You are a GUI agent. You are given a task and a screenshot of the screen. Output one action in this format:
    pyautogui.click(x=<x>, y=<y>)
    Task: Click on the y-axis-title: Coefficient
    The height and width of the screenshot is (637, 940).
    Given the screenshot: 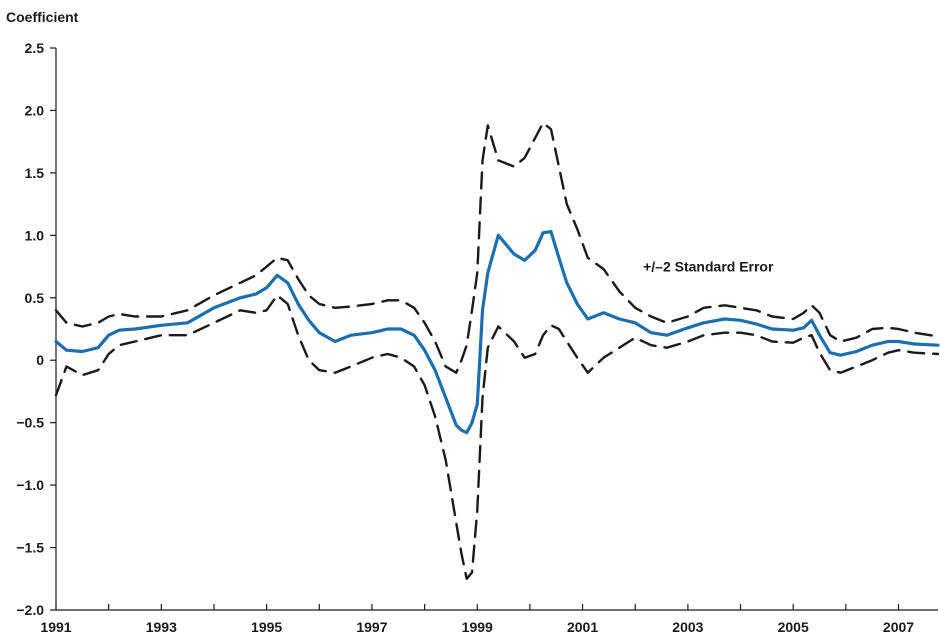 What is the action you would take?
    pyautogui.click(x=42, y=17)
    